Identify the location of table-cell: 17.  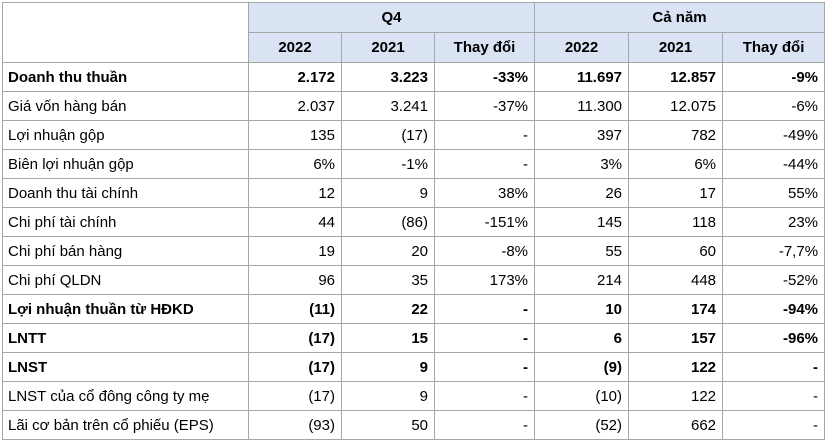
(676, 193).